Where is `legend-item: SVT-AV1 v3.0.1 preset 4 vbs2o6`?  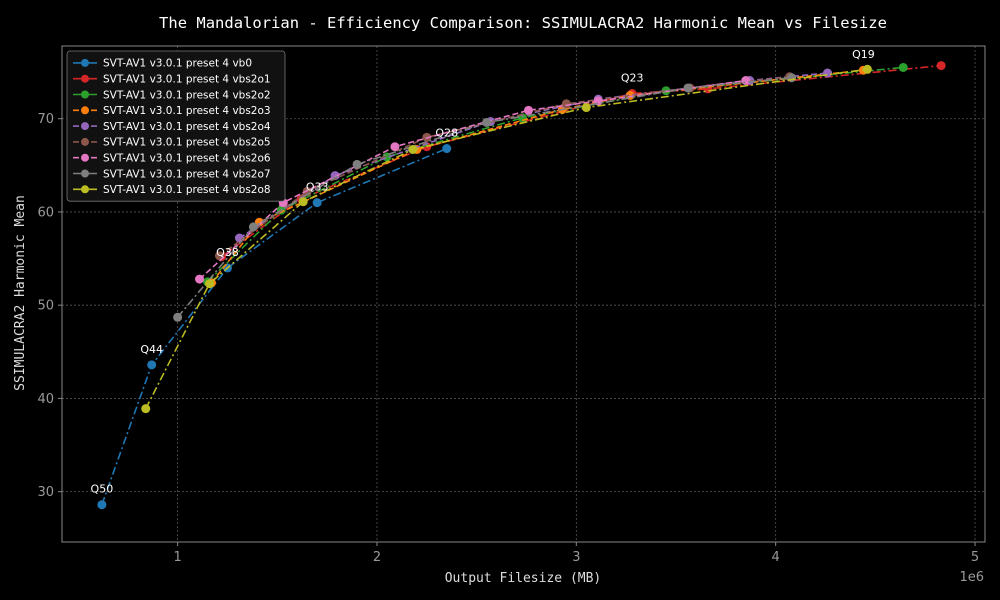 legend-item: SVT-AV1 v3.0.1 preset 4 vbs2o6 is located at coordinates (172, 159).